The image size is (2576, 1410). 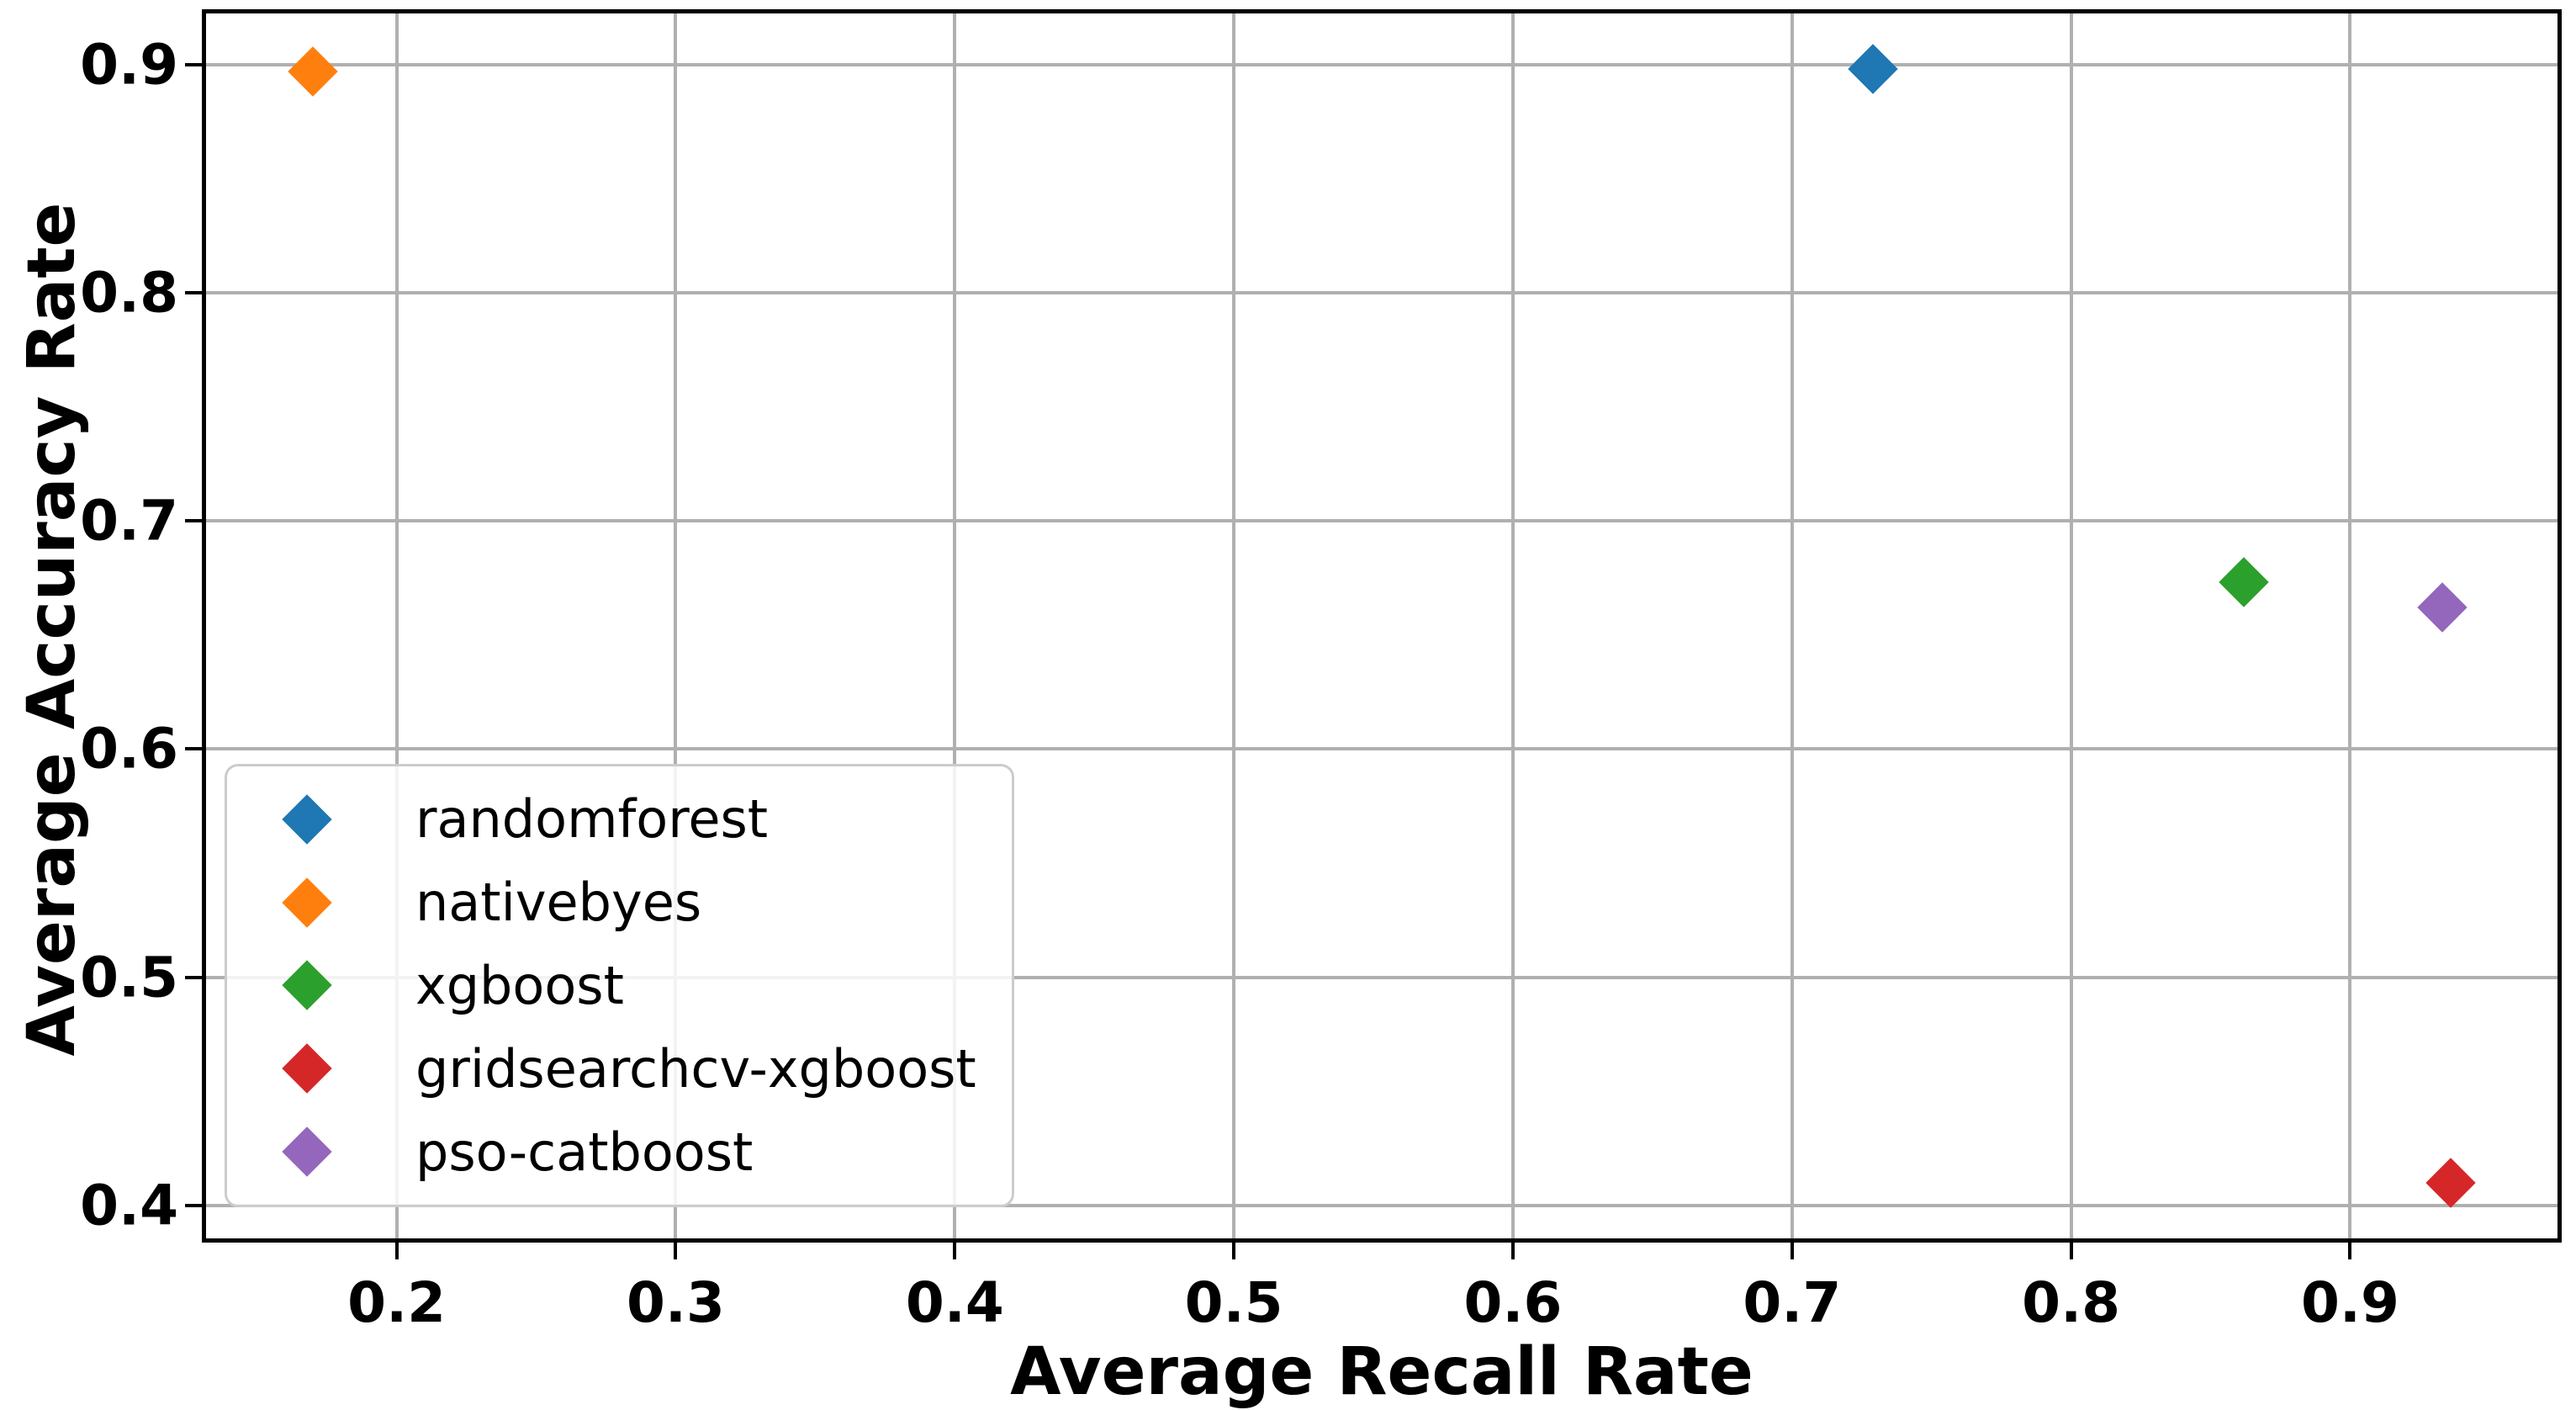 What do you see at coordinates (1513, 1302) in the screenshot?
I see `x-tick-label: 0.6` at bounding box center [1513, 1302].